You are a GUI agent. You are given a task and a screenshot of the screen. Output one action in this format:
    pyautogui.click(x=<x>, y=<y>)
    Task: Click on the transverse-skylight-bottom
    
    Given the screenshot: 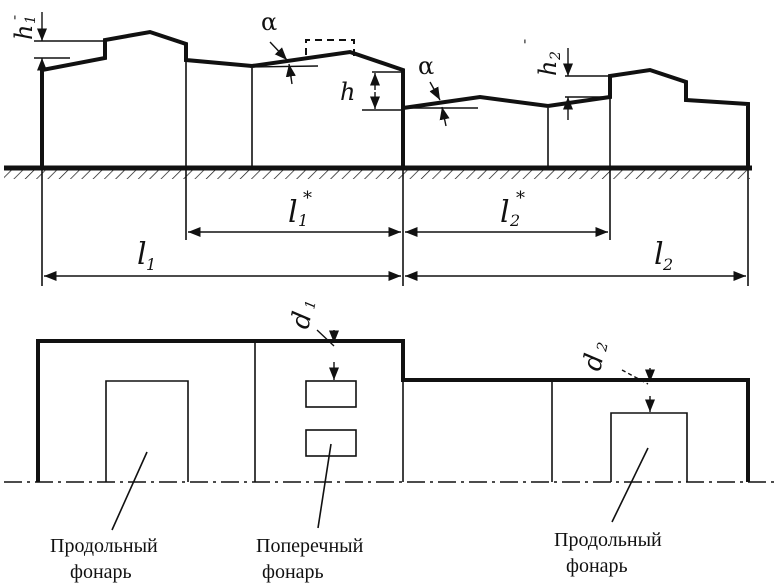 What is the action you would take?
    pyautogui.click(x=331, y=443)
    